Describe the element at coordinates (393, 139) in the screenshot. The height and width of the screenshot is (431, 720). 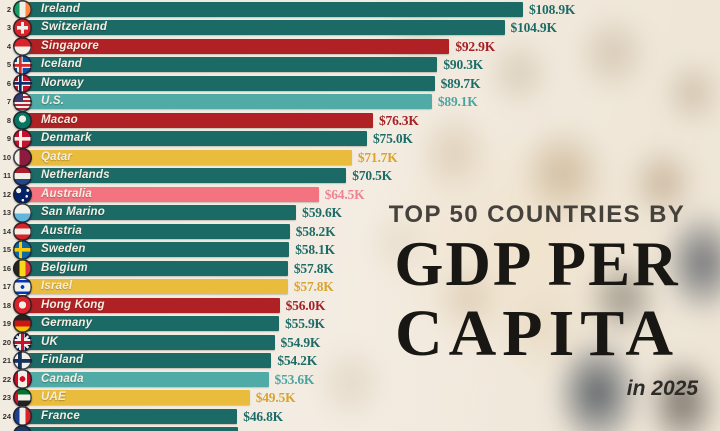
I see `value-label: $75.0K` at that location.